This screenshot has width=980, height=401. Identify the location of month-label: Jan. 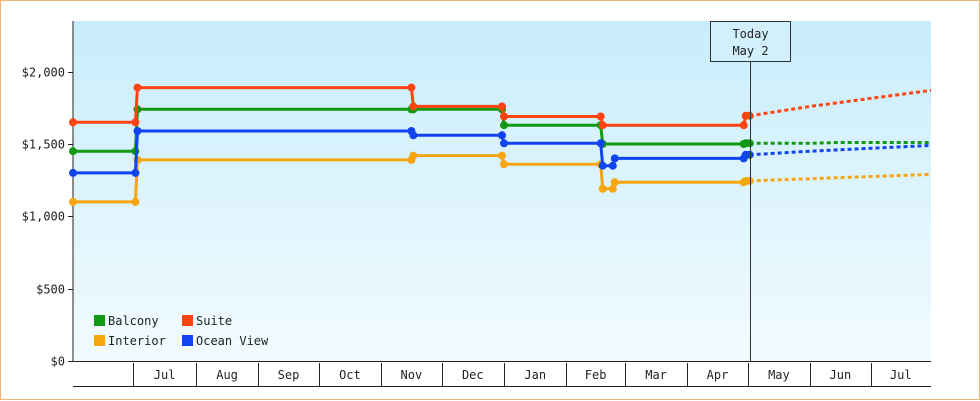
(535, 375).